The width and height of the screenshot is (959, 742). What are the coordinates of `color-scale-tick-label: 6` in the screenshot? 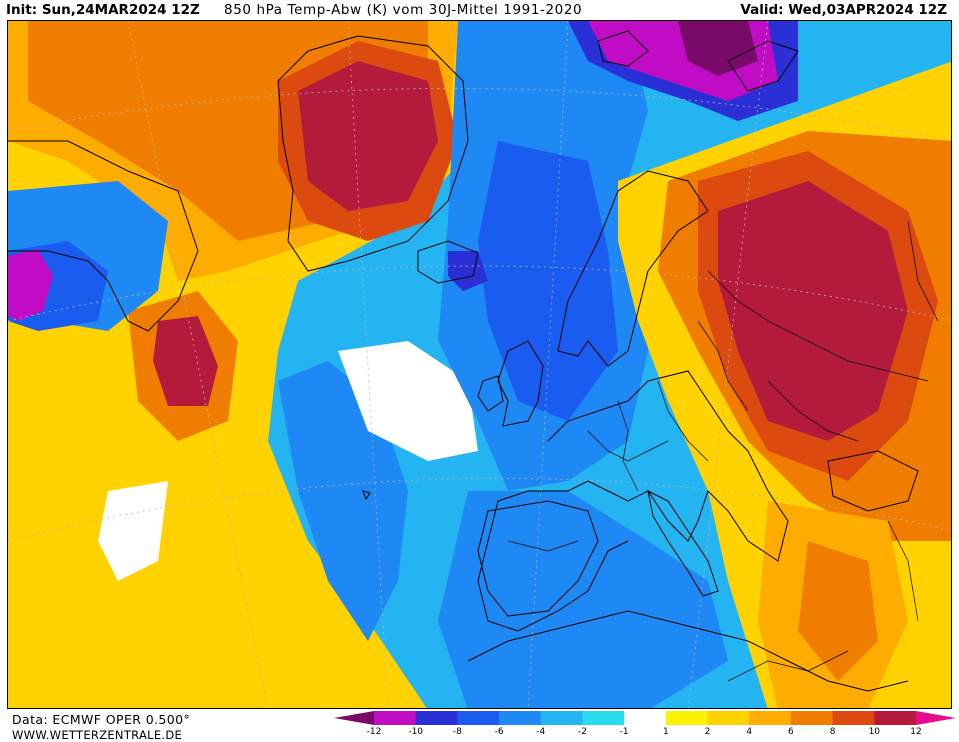 It's located at (791, 732).